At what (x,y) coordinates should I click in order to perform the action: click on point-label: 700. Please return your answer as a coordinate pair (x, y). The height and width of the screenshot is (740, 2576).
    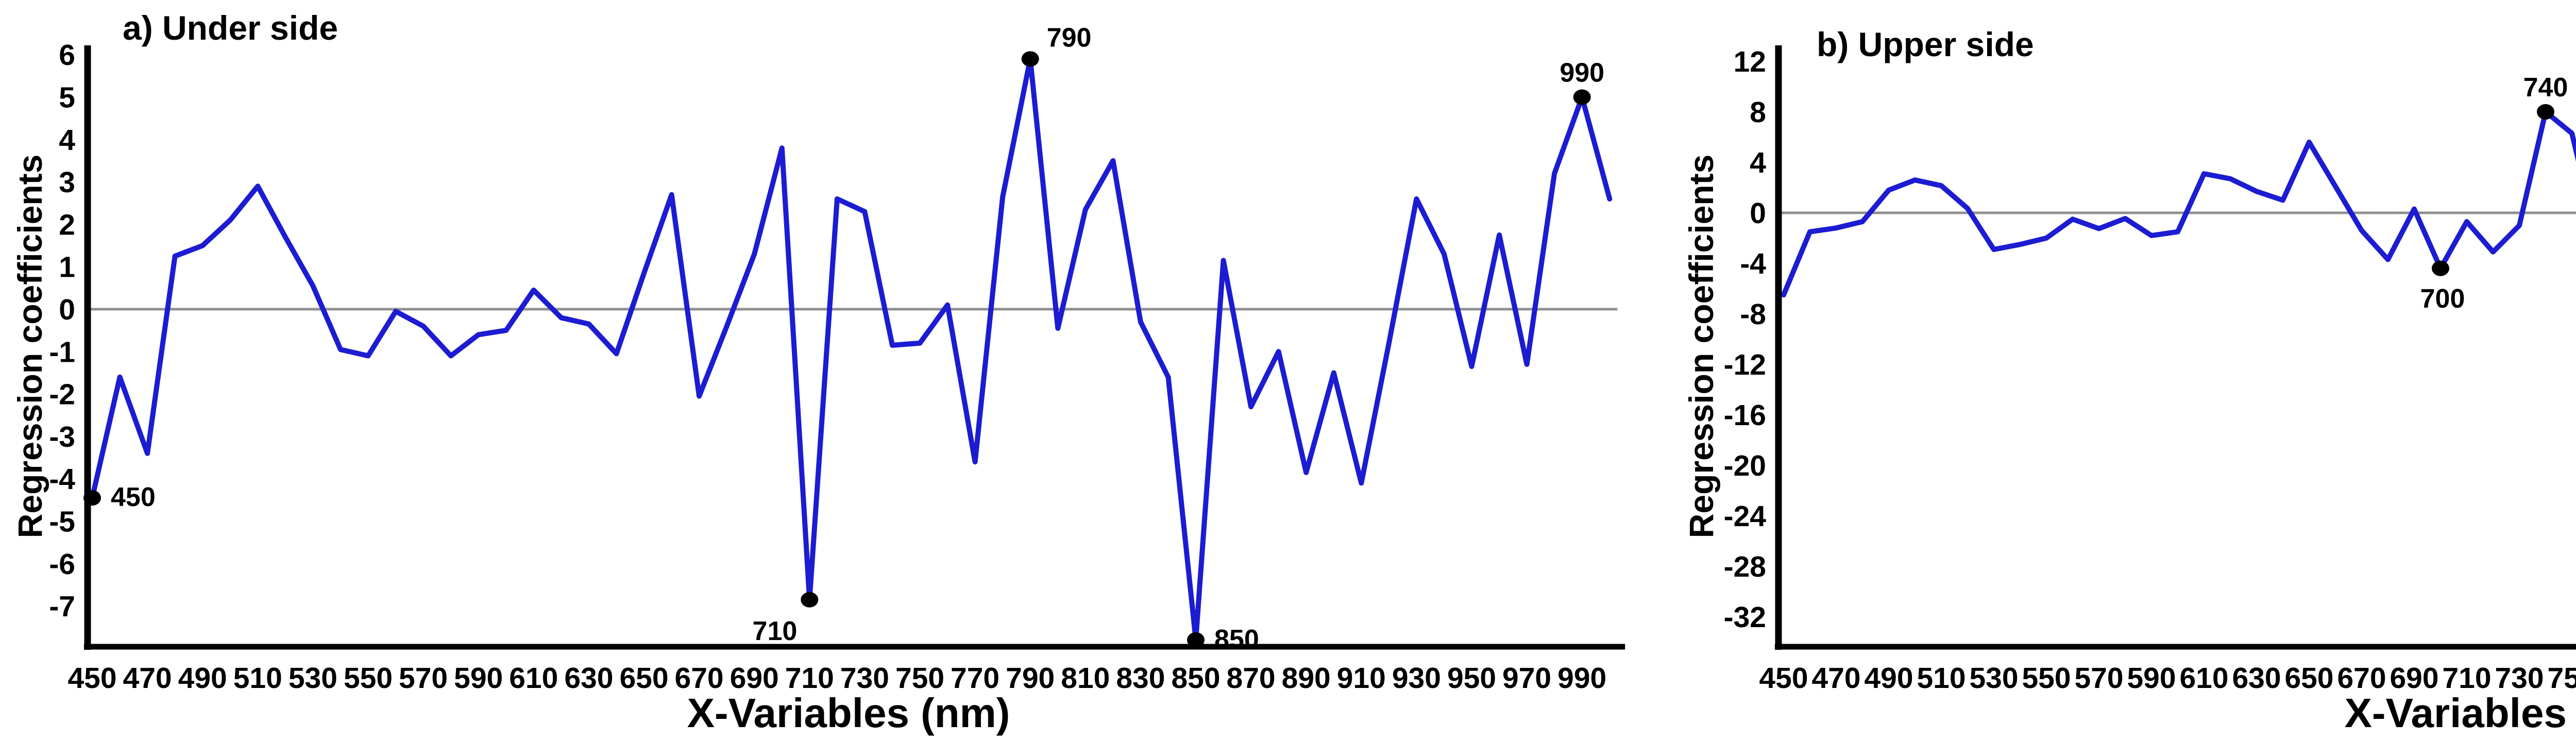
    Looking at the image, I should click on (2442, 299).